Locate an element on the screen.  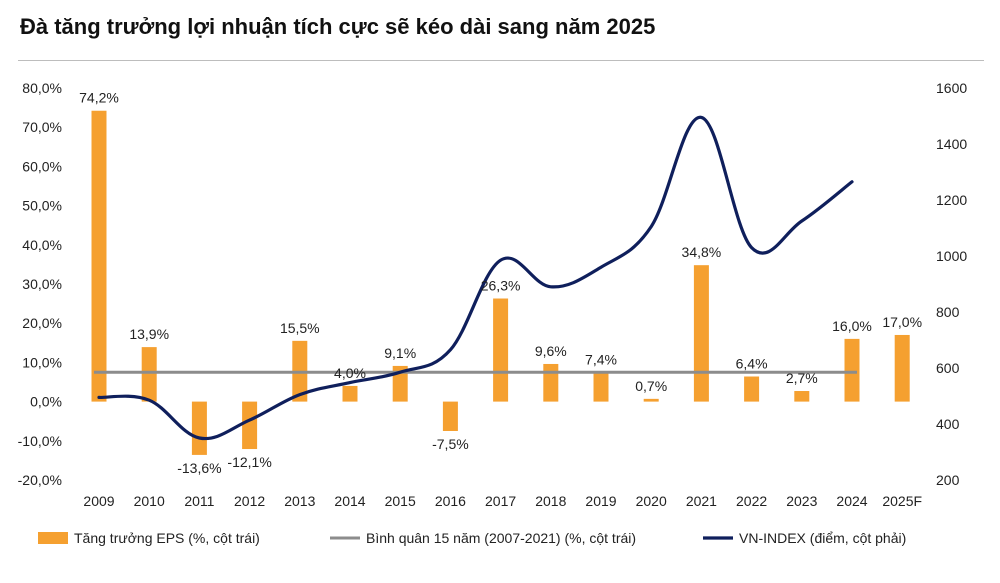
bar-data-label: 15,5% is located at coordinates (300, 328).